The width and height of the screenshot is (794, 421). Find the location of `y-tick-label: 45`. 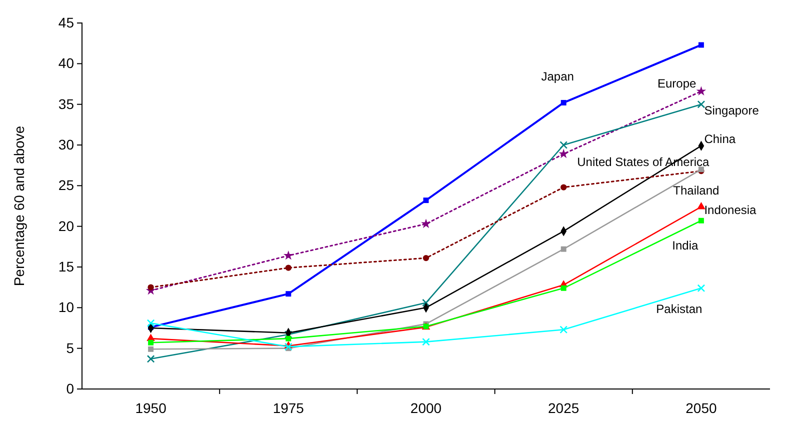

y-tick-label: 45 is located at coordinates (66, 22).